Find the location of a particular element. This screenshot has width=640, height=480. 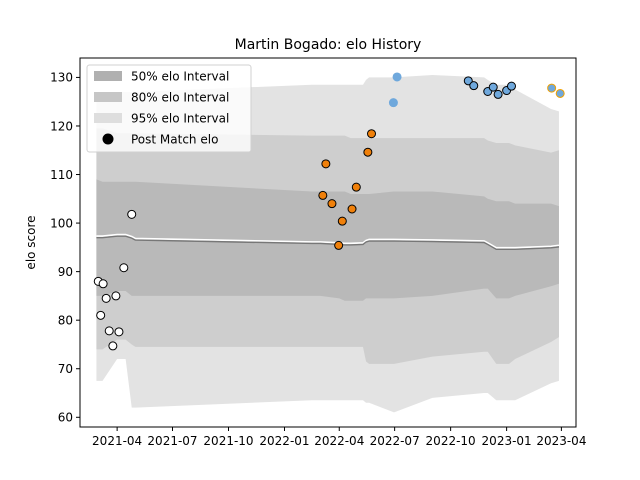

x-tick-label-4: 2022-04 is located at coordinates (339, 441).